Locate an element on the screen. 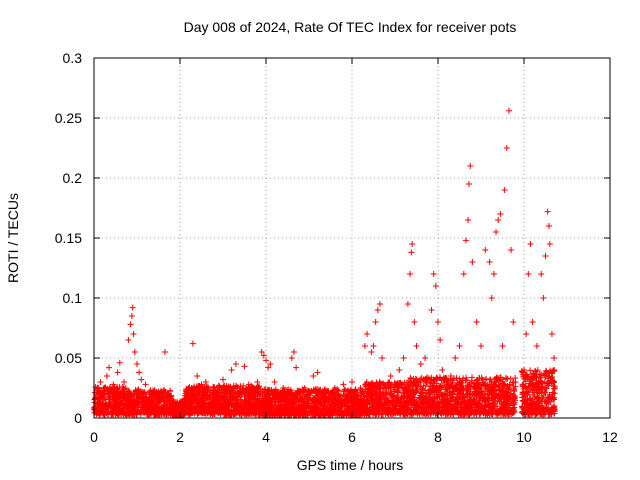 The image size is (640, 480). x-axis-label: GPS time / hours is located at coordinates (350, 465).